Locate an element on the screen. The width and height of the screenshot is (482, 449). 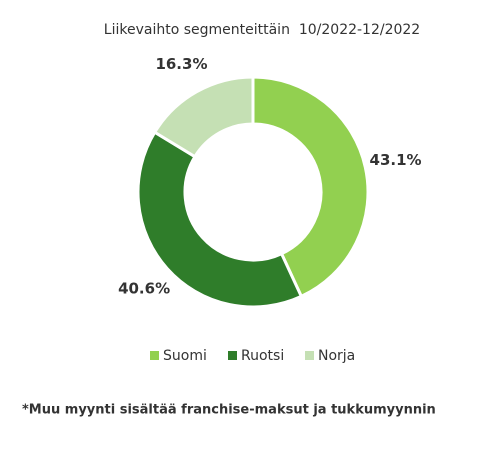
value-label: 40.6% is located at coordinates (144, 289).